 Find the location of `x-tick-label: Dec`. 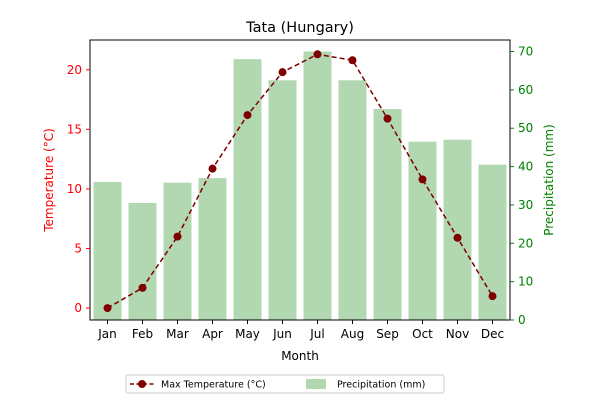

x-tick-label: Dec is located at coordinates (492, 334).